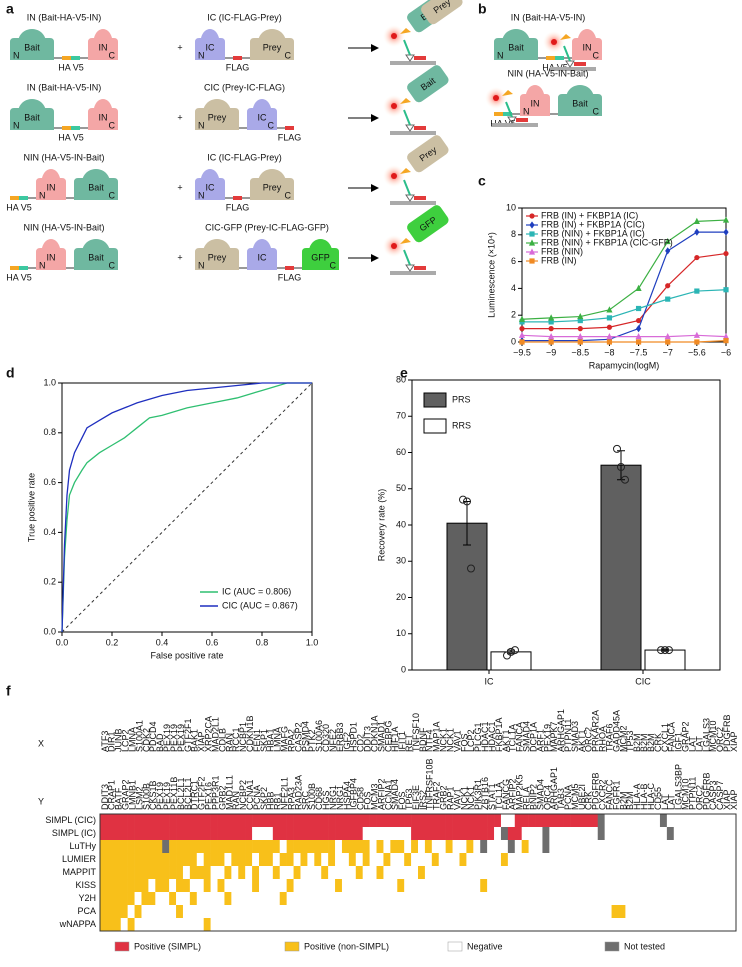 The image size is (742, 967). What do you see at coordinates (211, 187) in the screenshot?
I see `domain-label: IC` at bounding box center [211, 187].